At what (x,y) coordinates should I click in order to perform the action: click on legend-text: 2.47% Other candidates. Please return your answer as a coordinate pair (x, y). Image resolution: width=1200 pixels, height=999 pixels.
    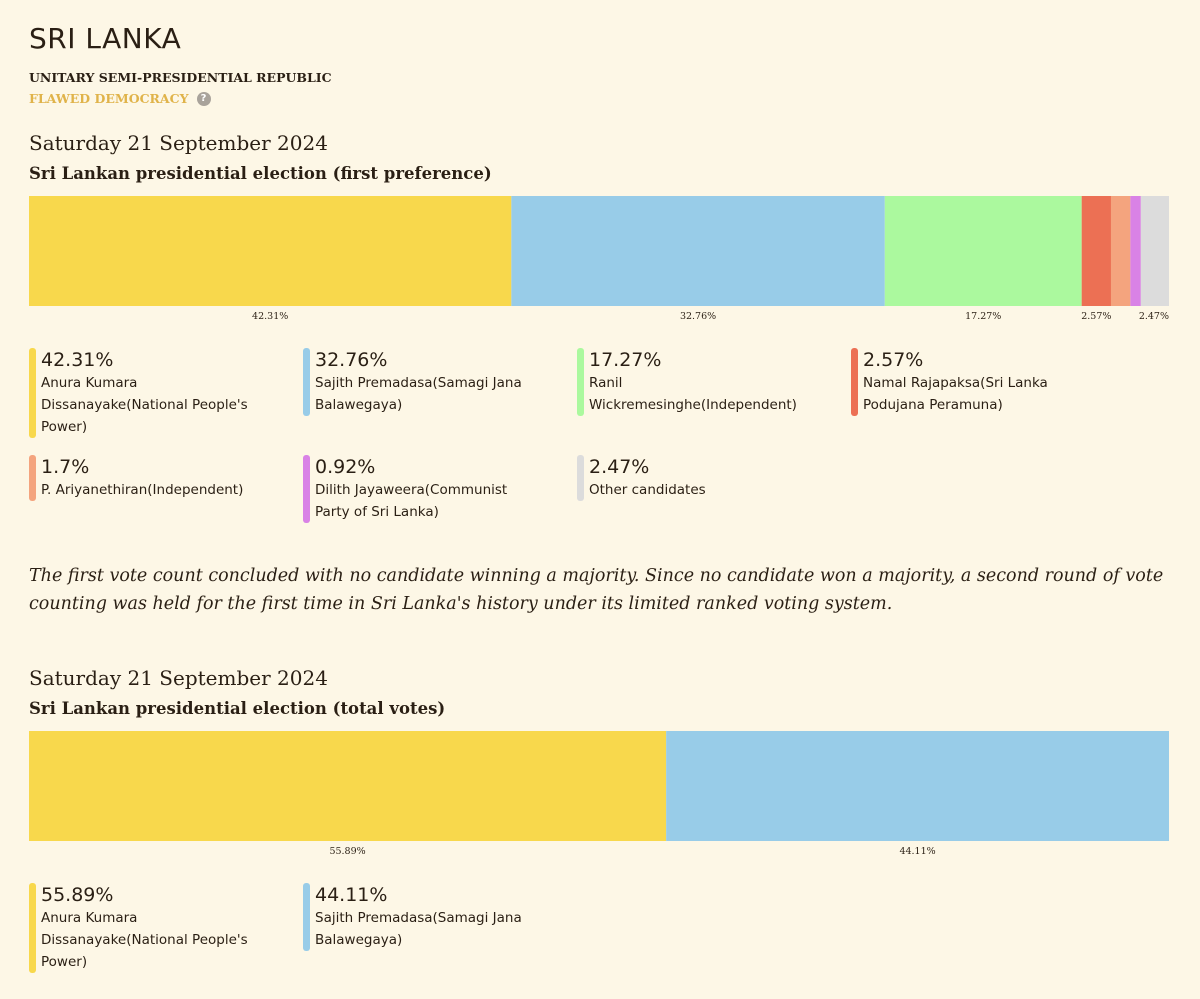
    Looking at the image, I should click on (701, 478).